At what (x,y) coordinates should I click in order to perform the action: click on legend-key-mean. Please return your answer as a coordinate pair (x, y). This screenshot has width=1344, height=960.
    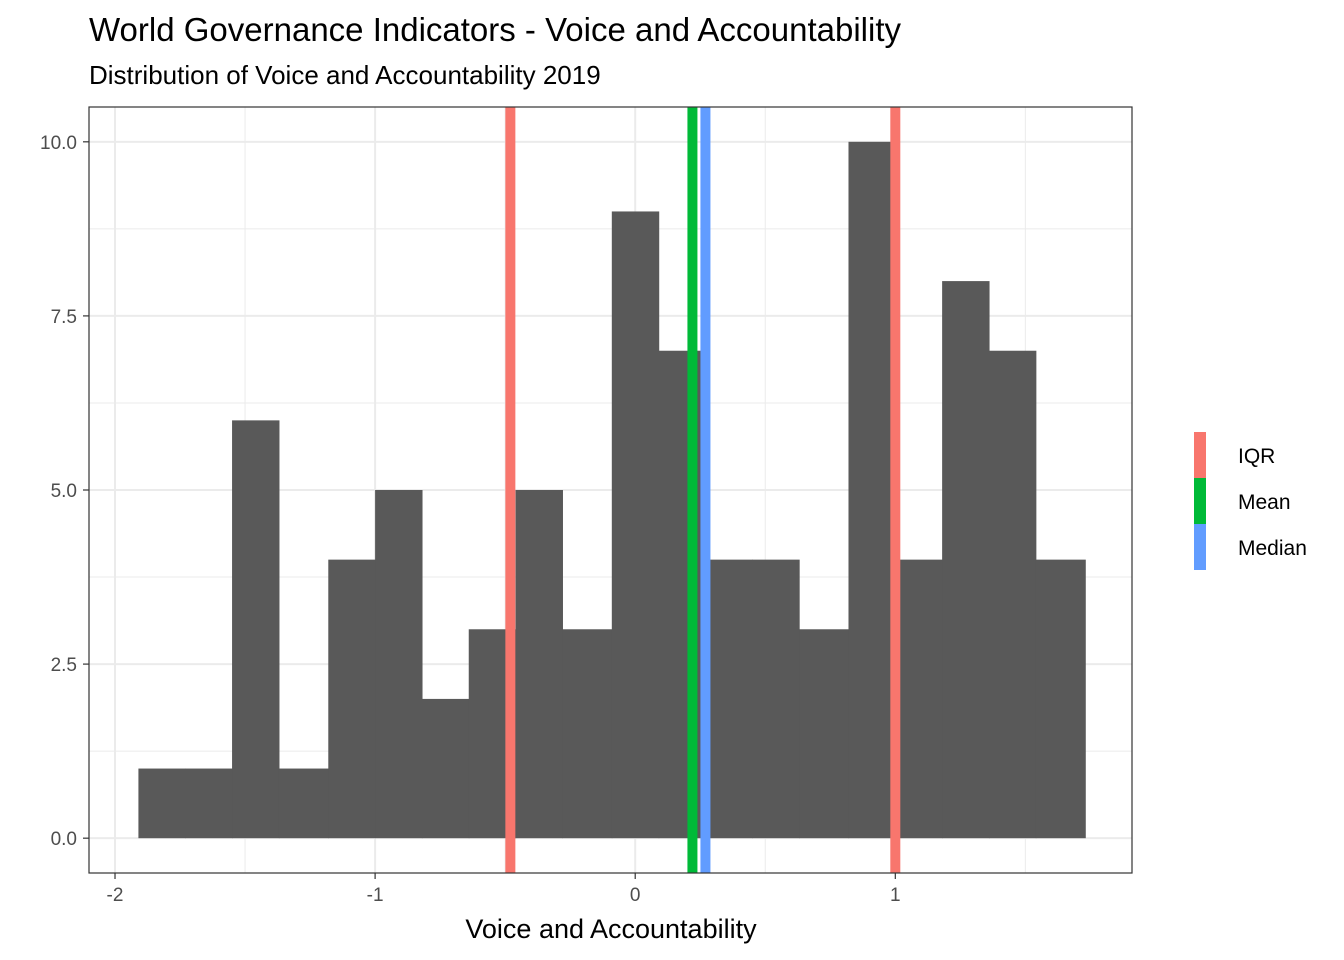
    Looking at the image, I should click on (1200, 501).